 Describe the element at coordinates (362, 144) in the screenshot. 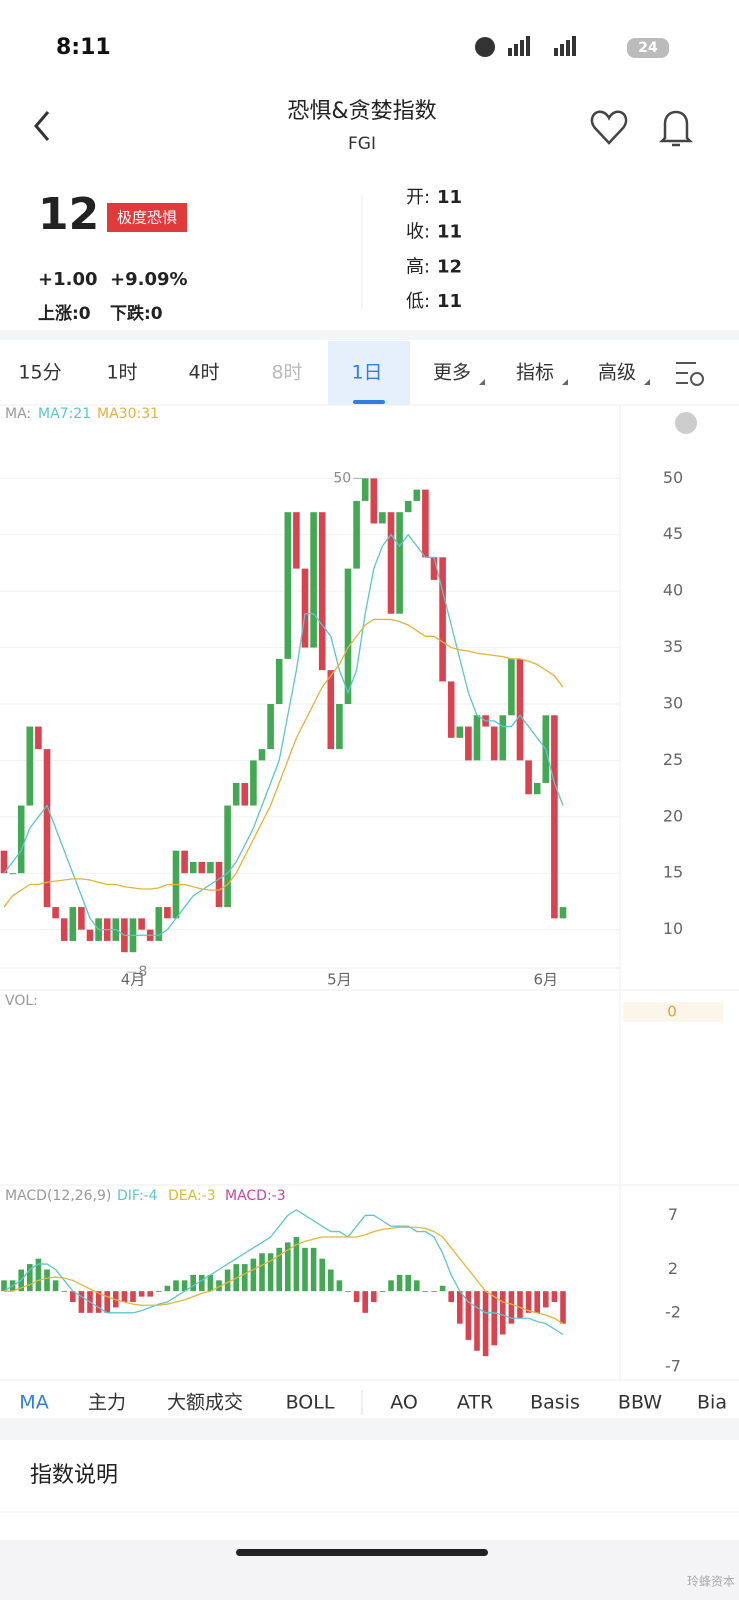

I see `page-subtitle: FGI` at that location.